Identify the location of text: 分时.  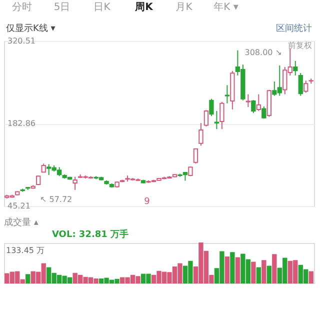
(22, 7).